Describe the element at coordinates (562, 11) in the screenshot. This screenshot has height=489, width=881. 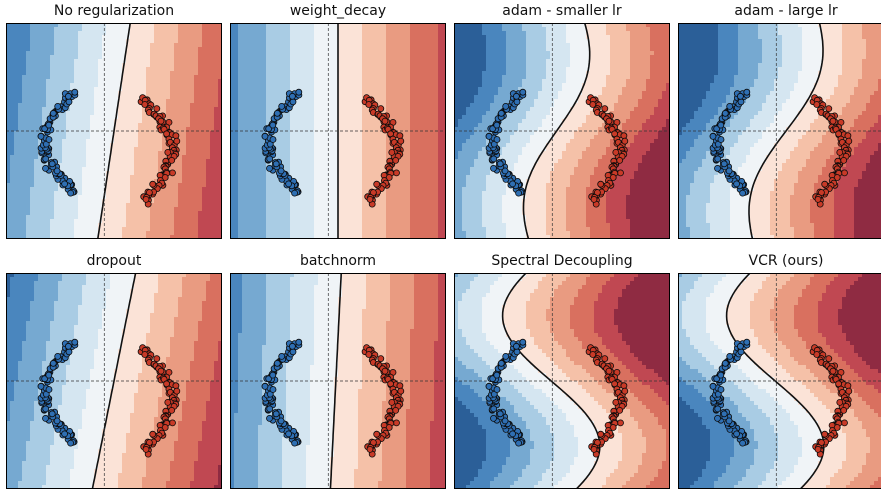
I see `panel-title: adam - smaller lr` at that location.